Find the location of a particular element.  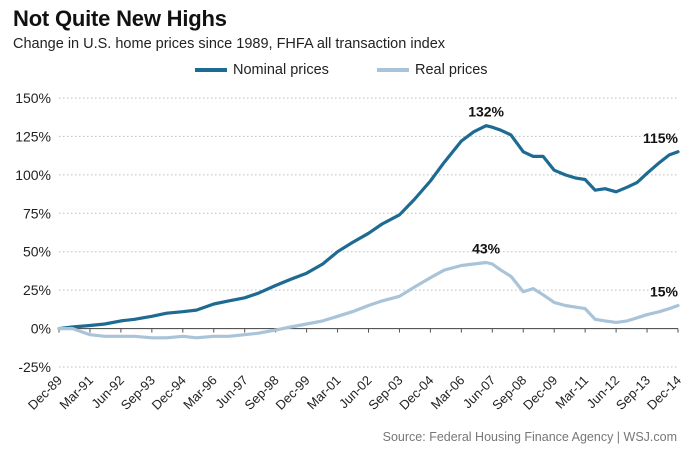

data-label: 132% is located at coordinates (486, 112).